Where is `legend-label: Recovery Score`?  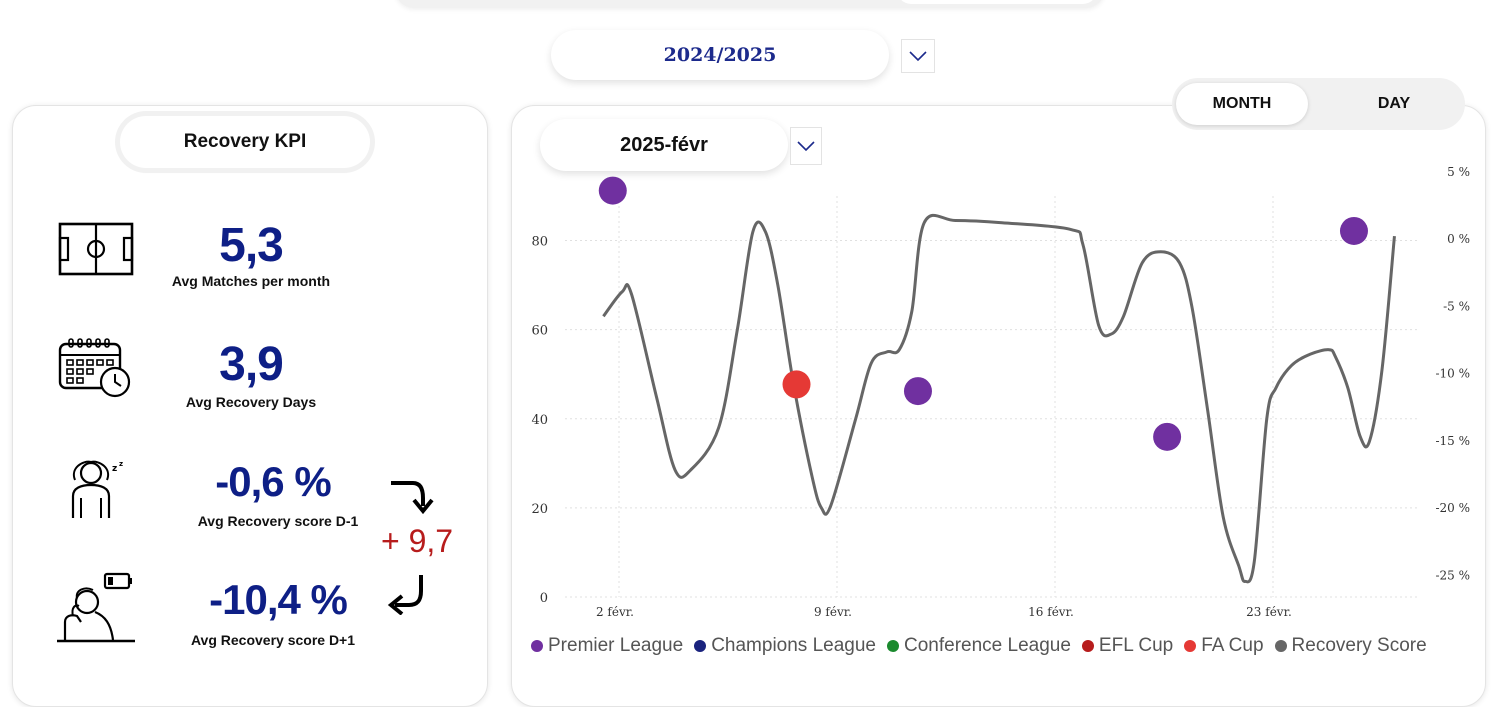 legend-label: Recovery Score is located at coordinates (1359, 645).